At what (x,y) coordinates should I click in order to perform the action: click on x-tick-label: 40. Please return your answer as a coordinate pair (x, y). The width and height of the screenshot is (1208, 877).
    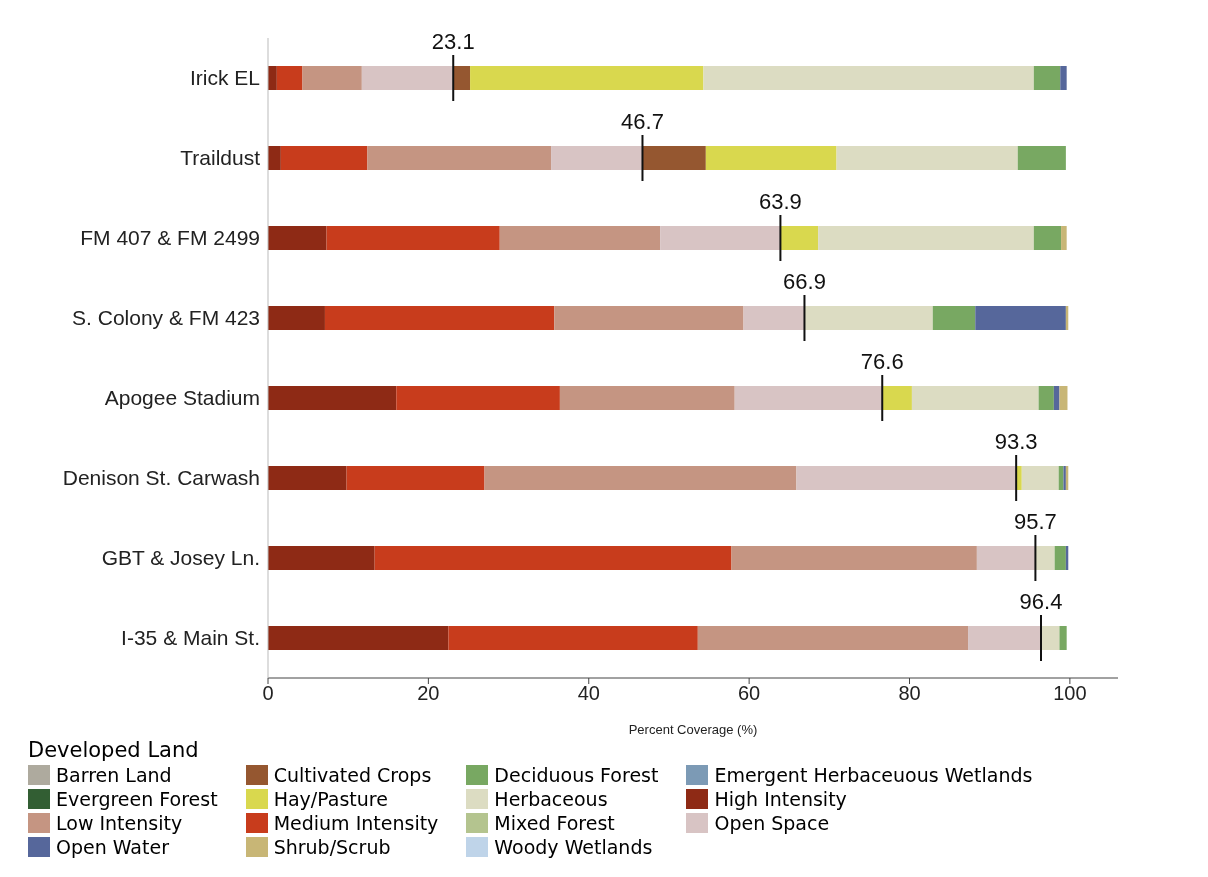
    Looking at the image, I should click on (588, 693).